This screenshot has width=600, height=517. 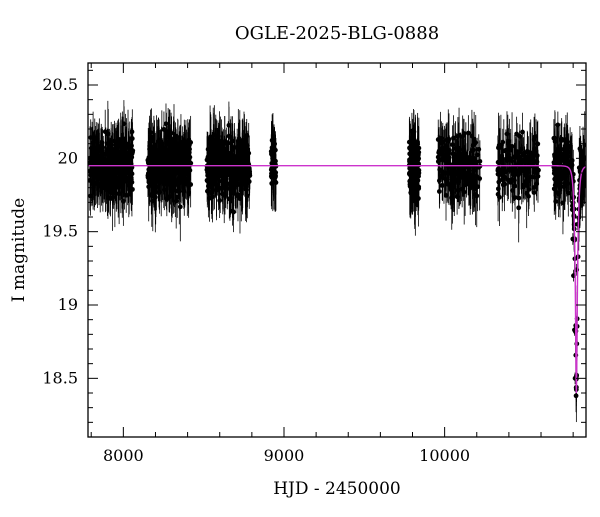 What do you see at coordinates (337, 33) in the screenshot?
I see `chart-title: OGLE-2025-BLG-0888` at bounding box center [337, 33].